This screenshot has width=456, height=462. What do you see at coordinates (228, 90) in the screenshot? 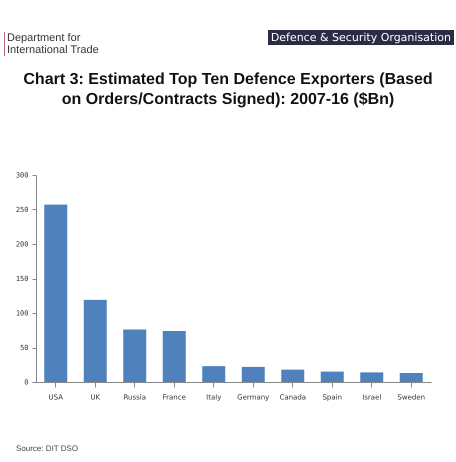
I see `chart-title: Chart 3: Estimated Top Ten Defence Exporters (Based on Orders/Contracts Signed): 2007-16 ($Bn)` at bounding box center [228, 90].